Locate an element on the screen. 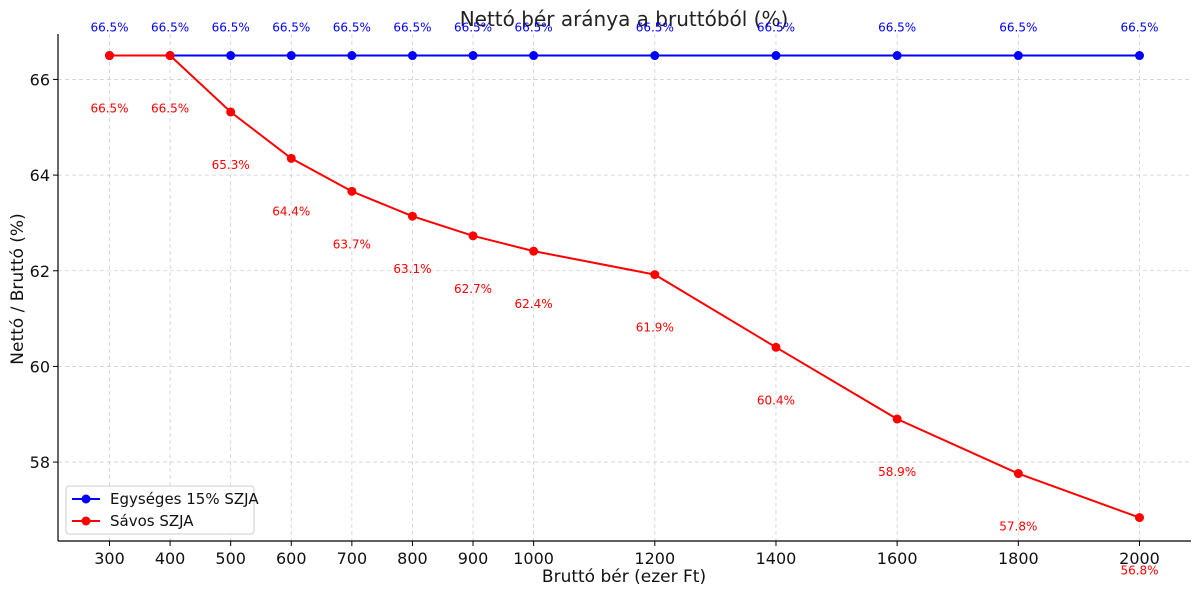  series-1-data-label: 63.1% is located at coordinates (412, 269).